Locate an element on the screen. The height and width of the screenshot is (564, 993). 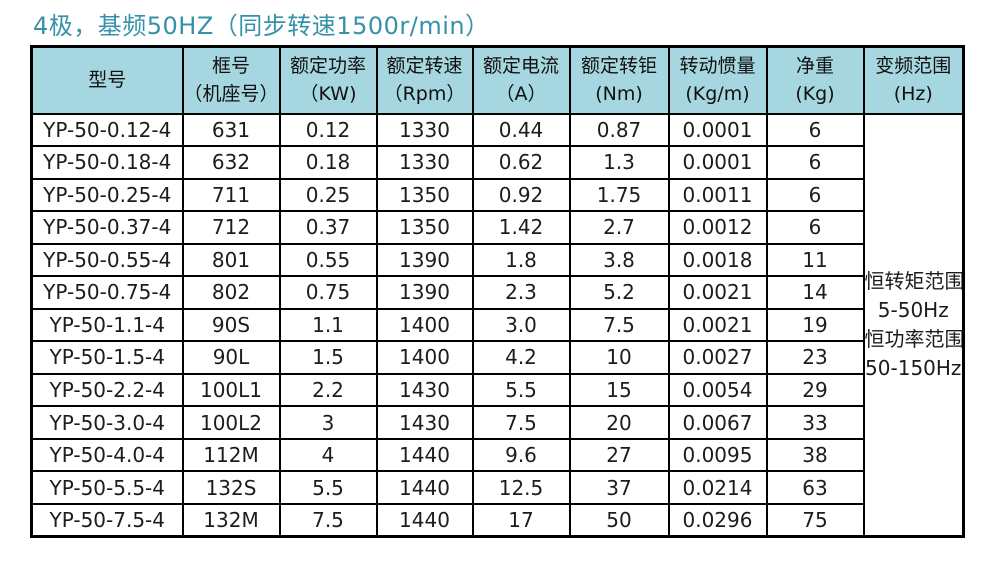
cell-model: YP-50-1.1-4 is located at coordinates (107, 325).